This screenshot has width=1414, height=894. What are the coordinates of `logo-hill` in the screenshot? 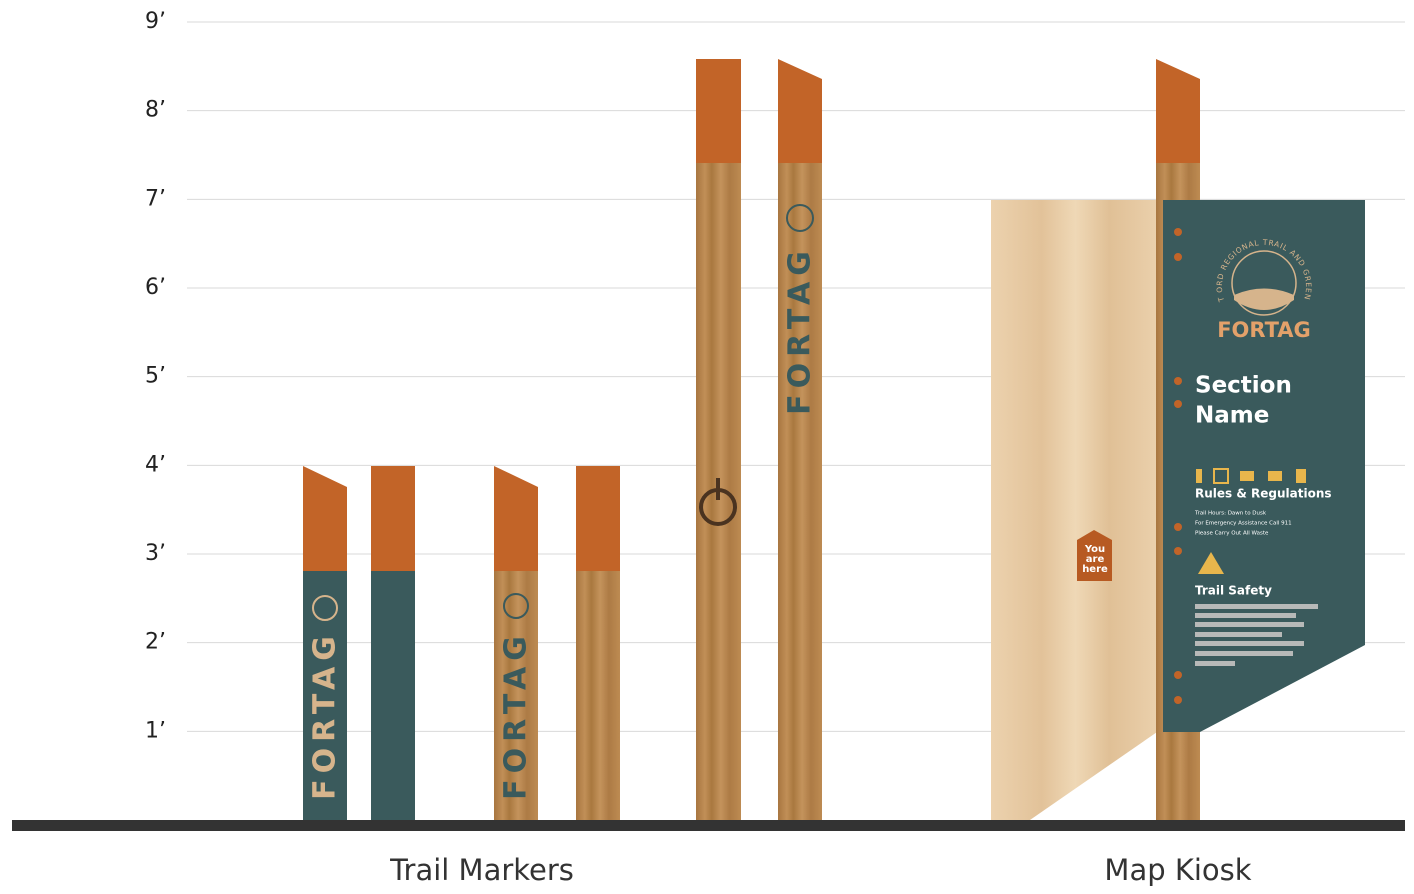 It's located at (1264, 299).